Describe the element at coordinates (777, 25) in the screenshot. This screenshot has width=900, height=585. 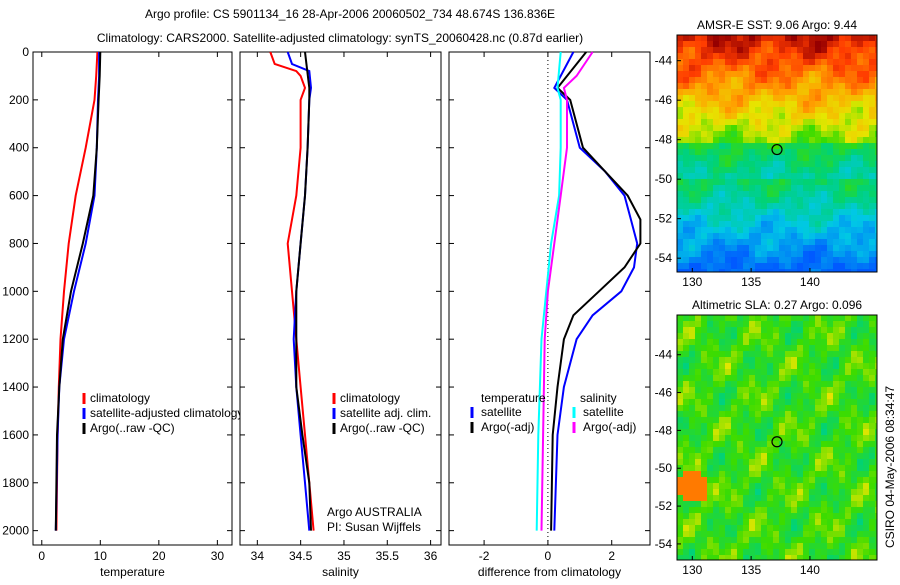
I see `map-title: AMSR-E SST: 9.06 Argo: 9.44` at that location.